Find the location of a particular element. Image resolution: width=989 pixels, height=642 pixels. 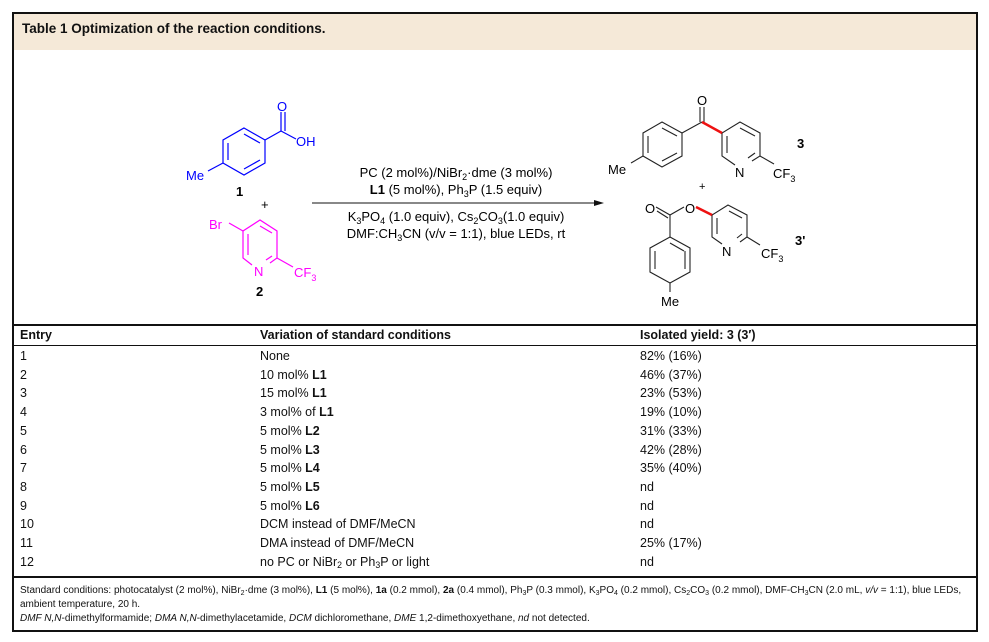

text-segment: (0.2 mmol), Cs is located at coordinates (652, 590).